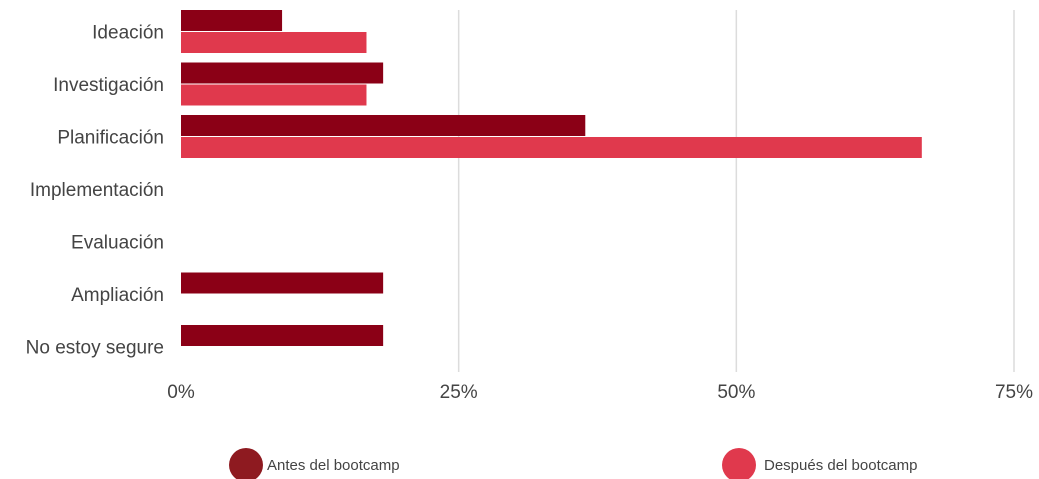 This screenshot has width=1039, height=479. Describe the element at coordinates (333, 465) in the screenshot. I see `legend-label: Antes del bootcamp` at that location.